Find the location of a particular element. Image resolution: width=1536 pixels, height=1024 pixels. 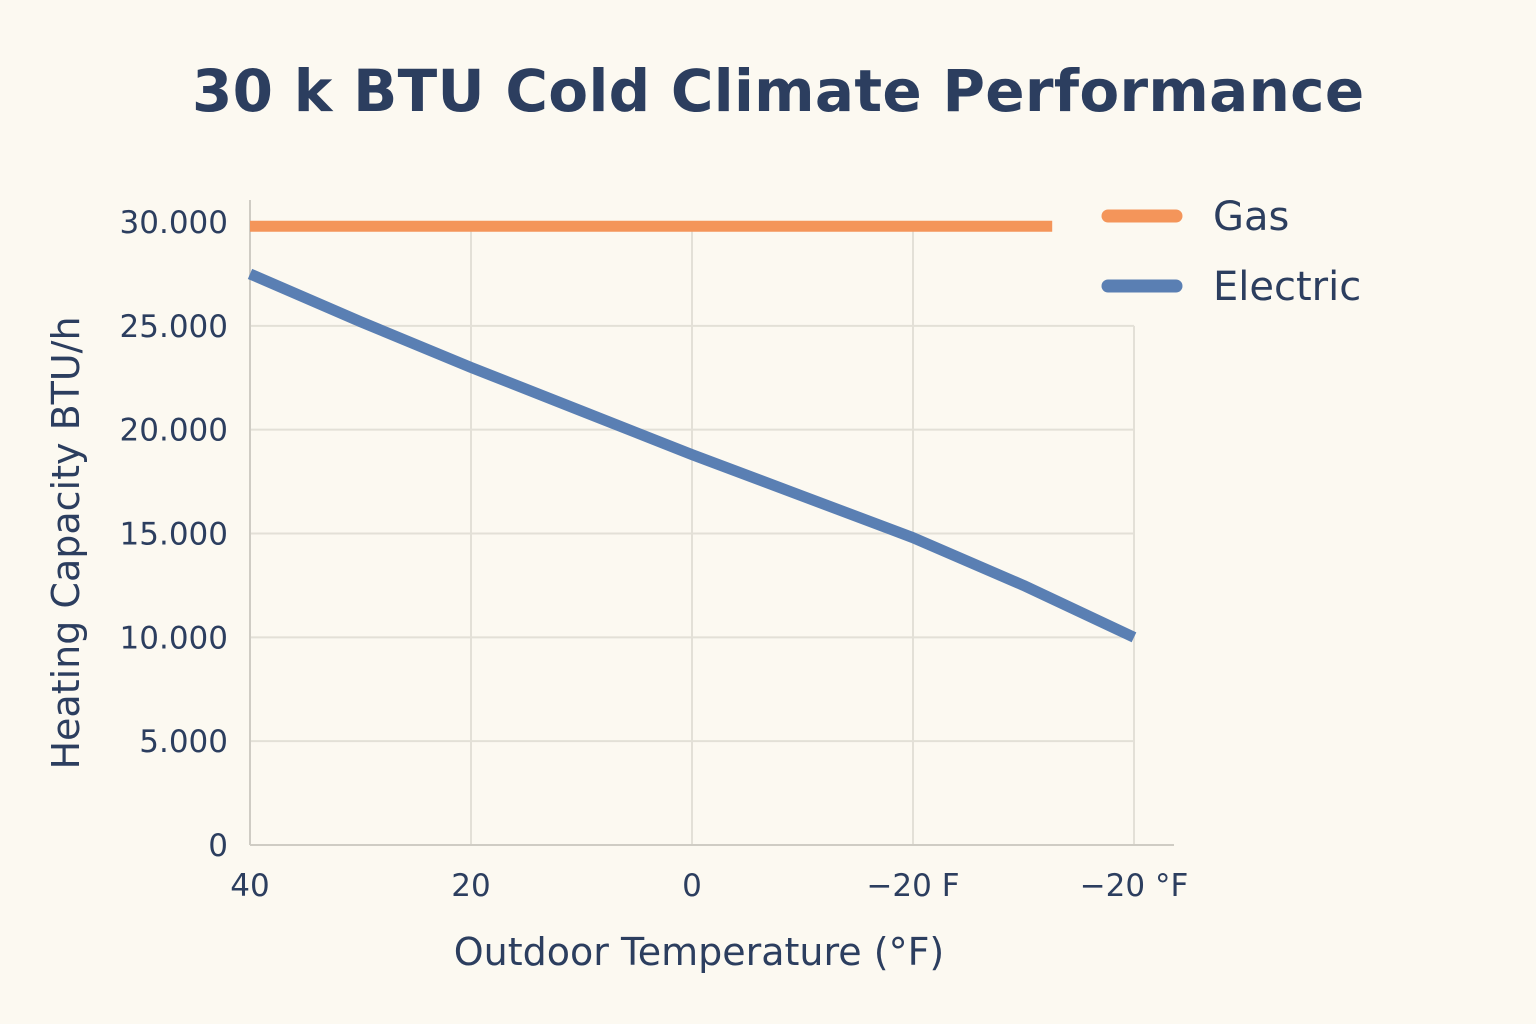

x-tick-label: 20 is located at coordinates (470, 886).